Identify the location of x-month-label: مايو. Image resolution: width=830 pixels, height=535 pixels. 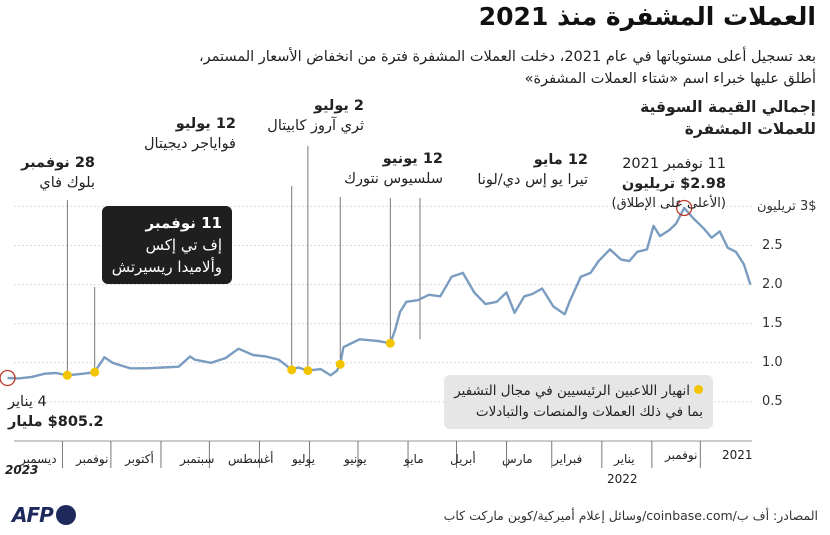
(414, 459).